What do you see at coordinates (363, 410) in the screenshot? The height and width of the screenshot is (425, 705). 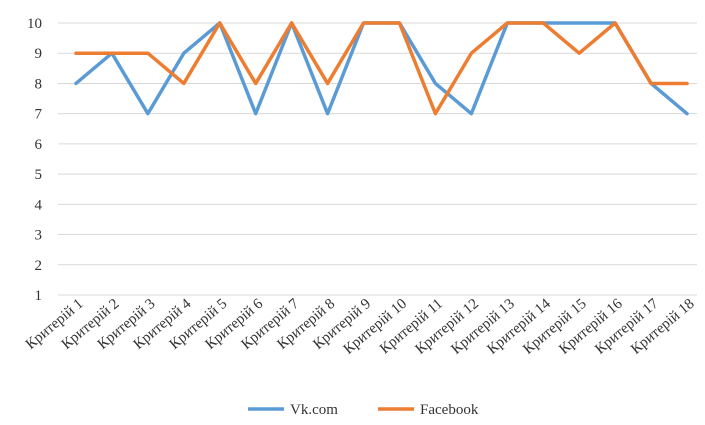 I see `legend: Vk.com Facebook` at bounding box center [363, 410].